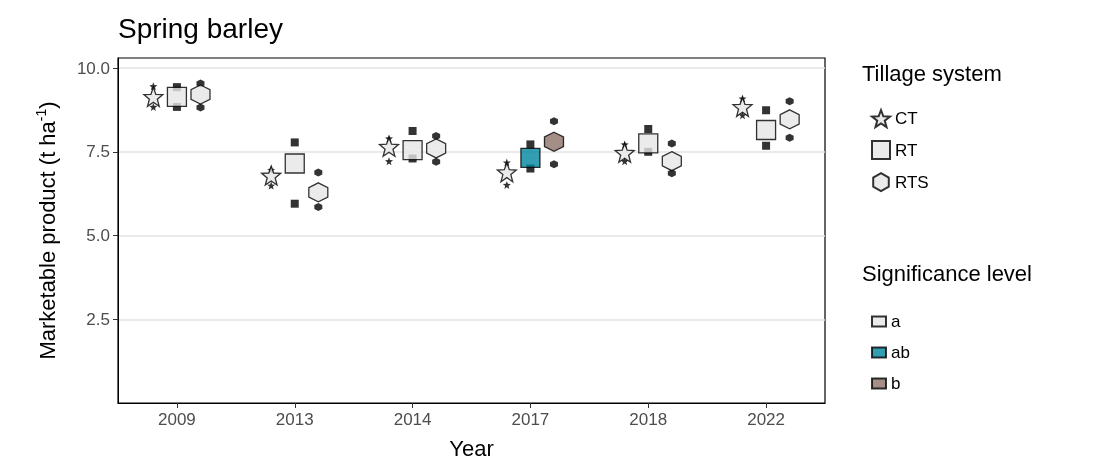  Describe the element at coordinates (932, 73) in the screenshot. I see `legend-title: Tillage system` at that location.